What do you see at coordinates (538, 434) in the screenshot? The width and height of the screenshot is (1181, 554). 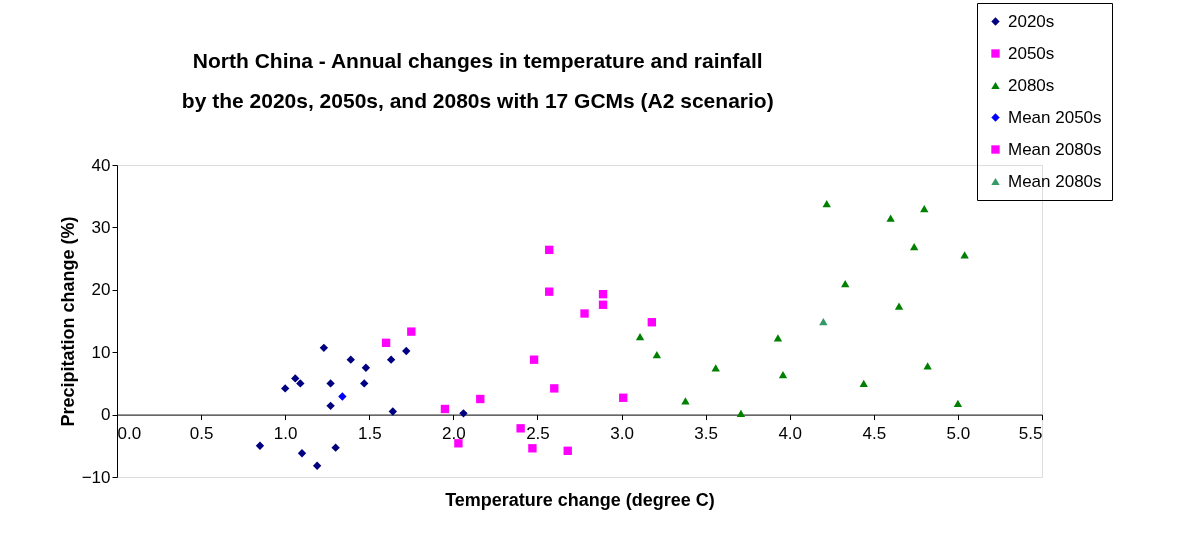 I see `x-tick-label: 2.5` at bounding box center [538, 434].